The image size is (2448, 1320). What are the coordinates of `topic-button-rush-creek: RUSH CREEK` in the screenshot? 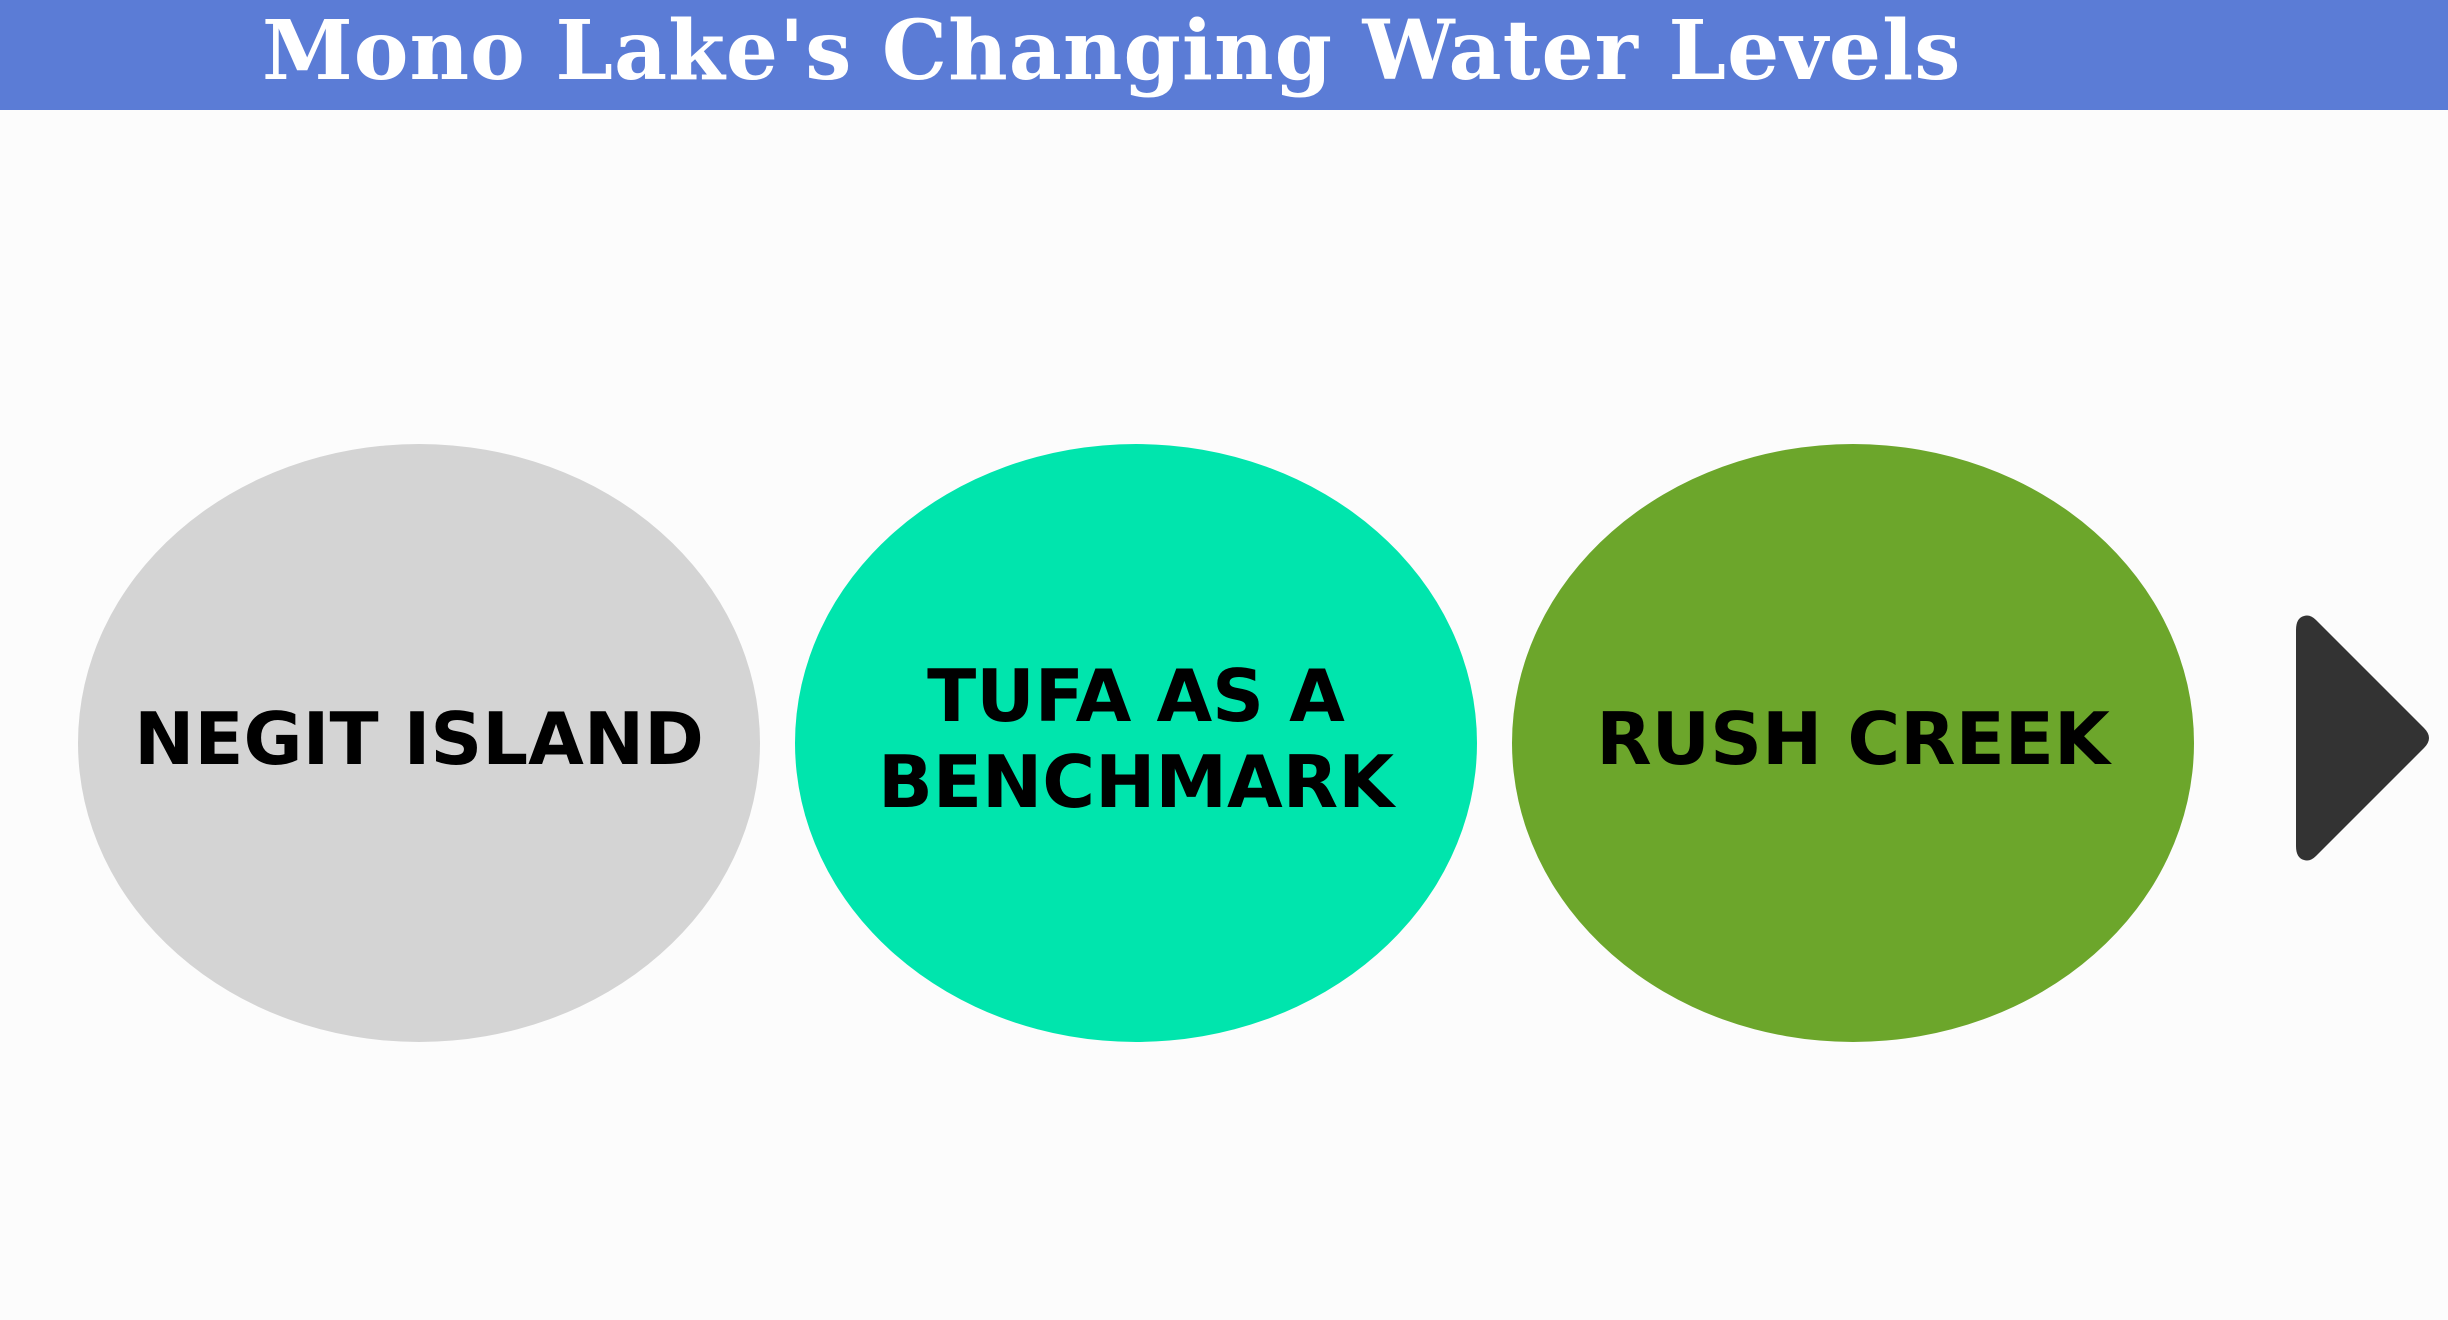 It's located at (1853, 743).